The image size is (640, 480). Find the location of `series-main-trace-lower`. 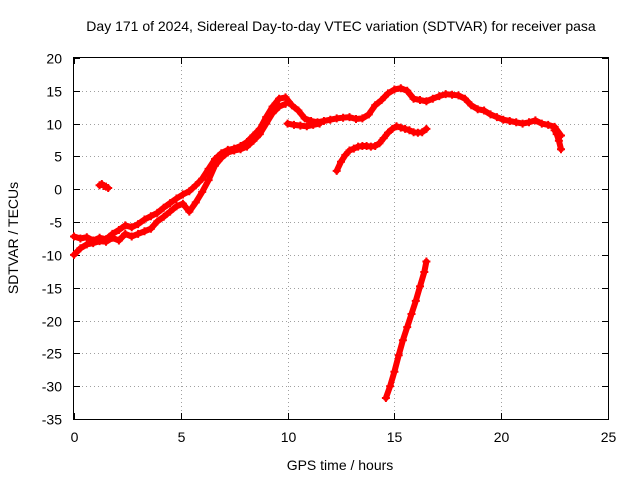

series-main-trace-lower is located at coordinates (180, 179).